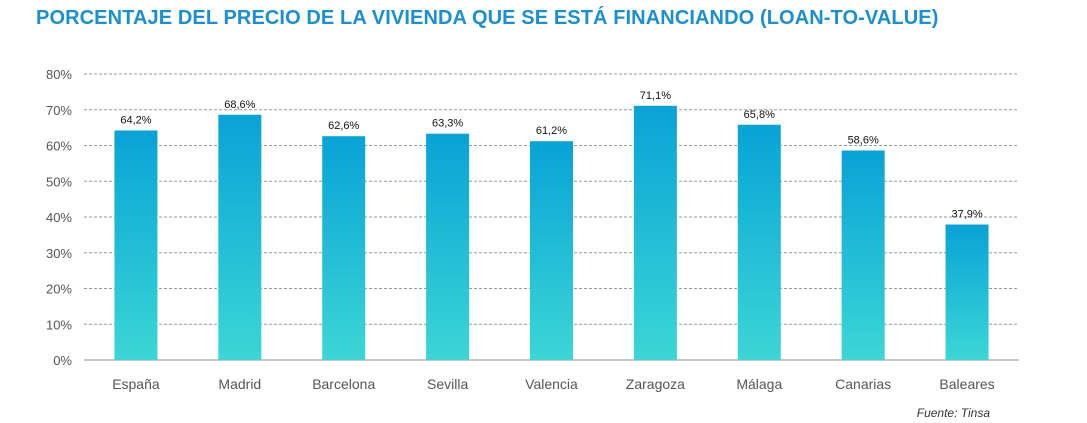 This screenshot has height=423, width=1087. What do you see at coordinates (343, 384) in the screenshot?
I see `x-tick-label: Barcelona` at bounding box center [343, 384].